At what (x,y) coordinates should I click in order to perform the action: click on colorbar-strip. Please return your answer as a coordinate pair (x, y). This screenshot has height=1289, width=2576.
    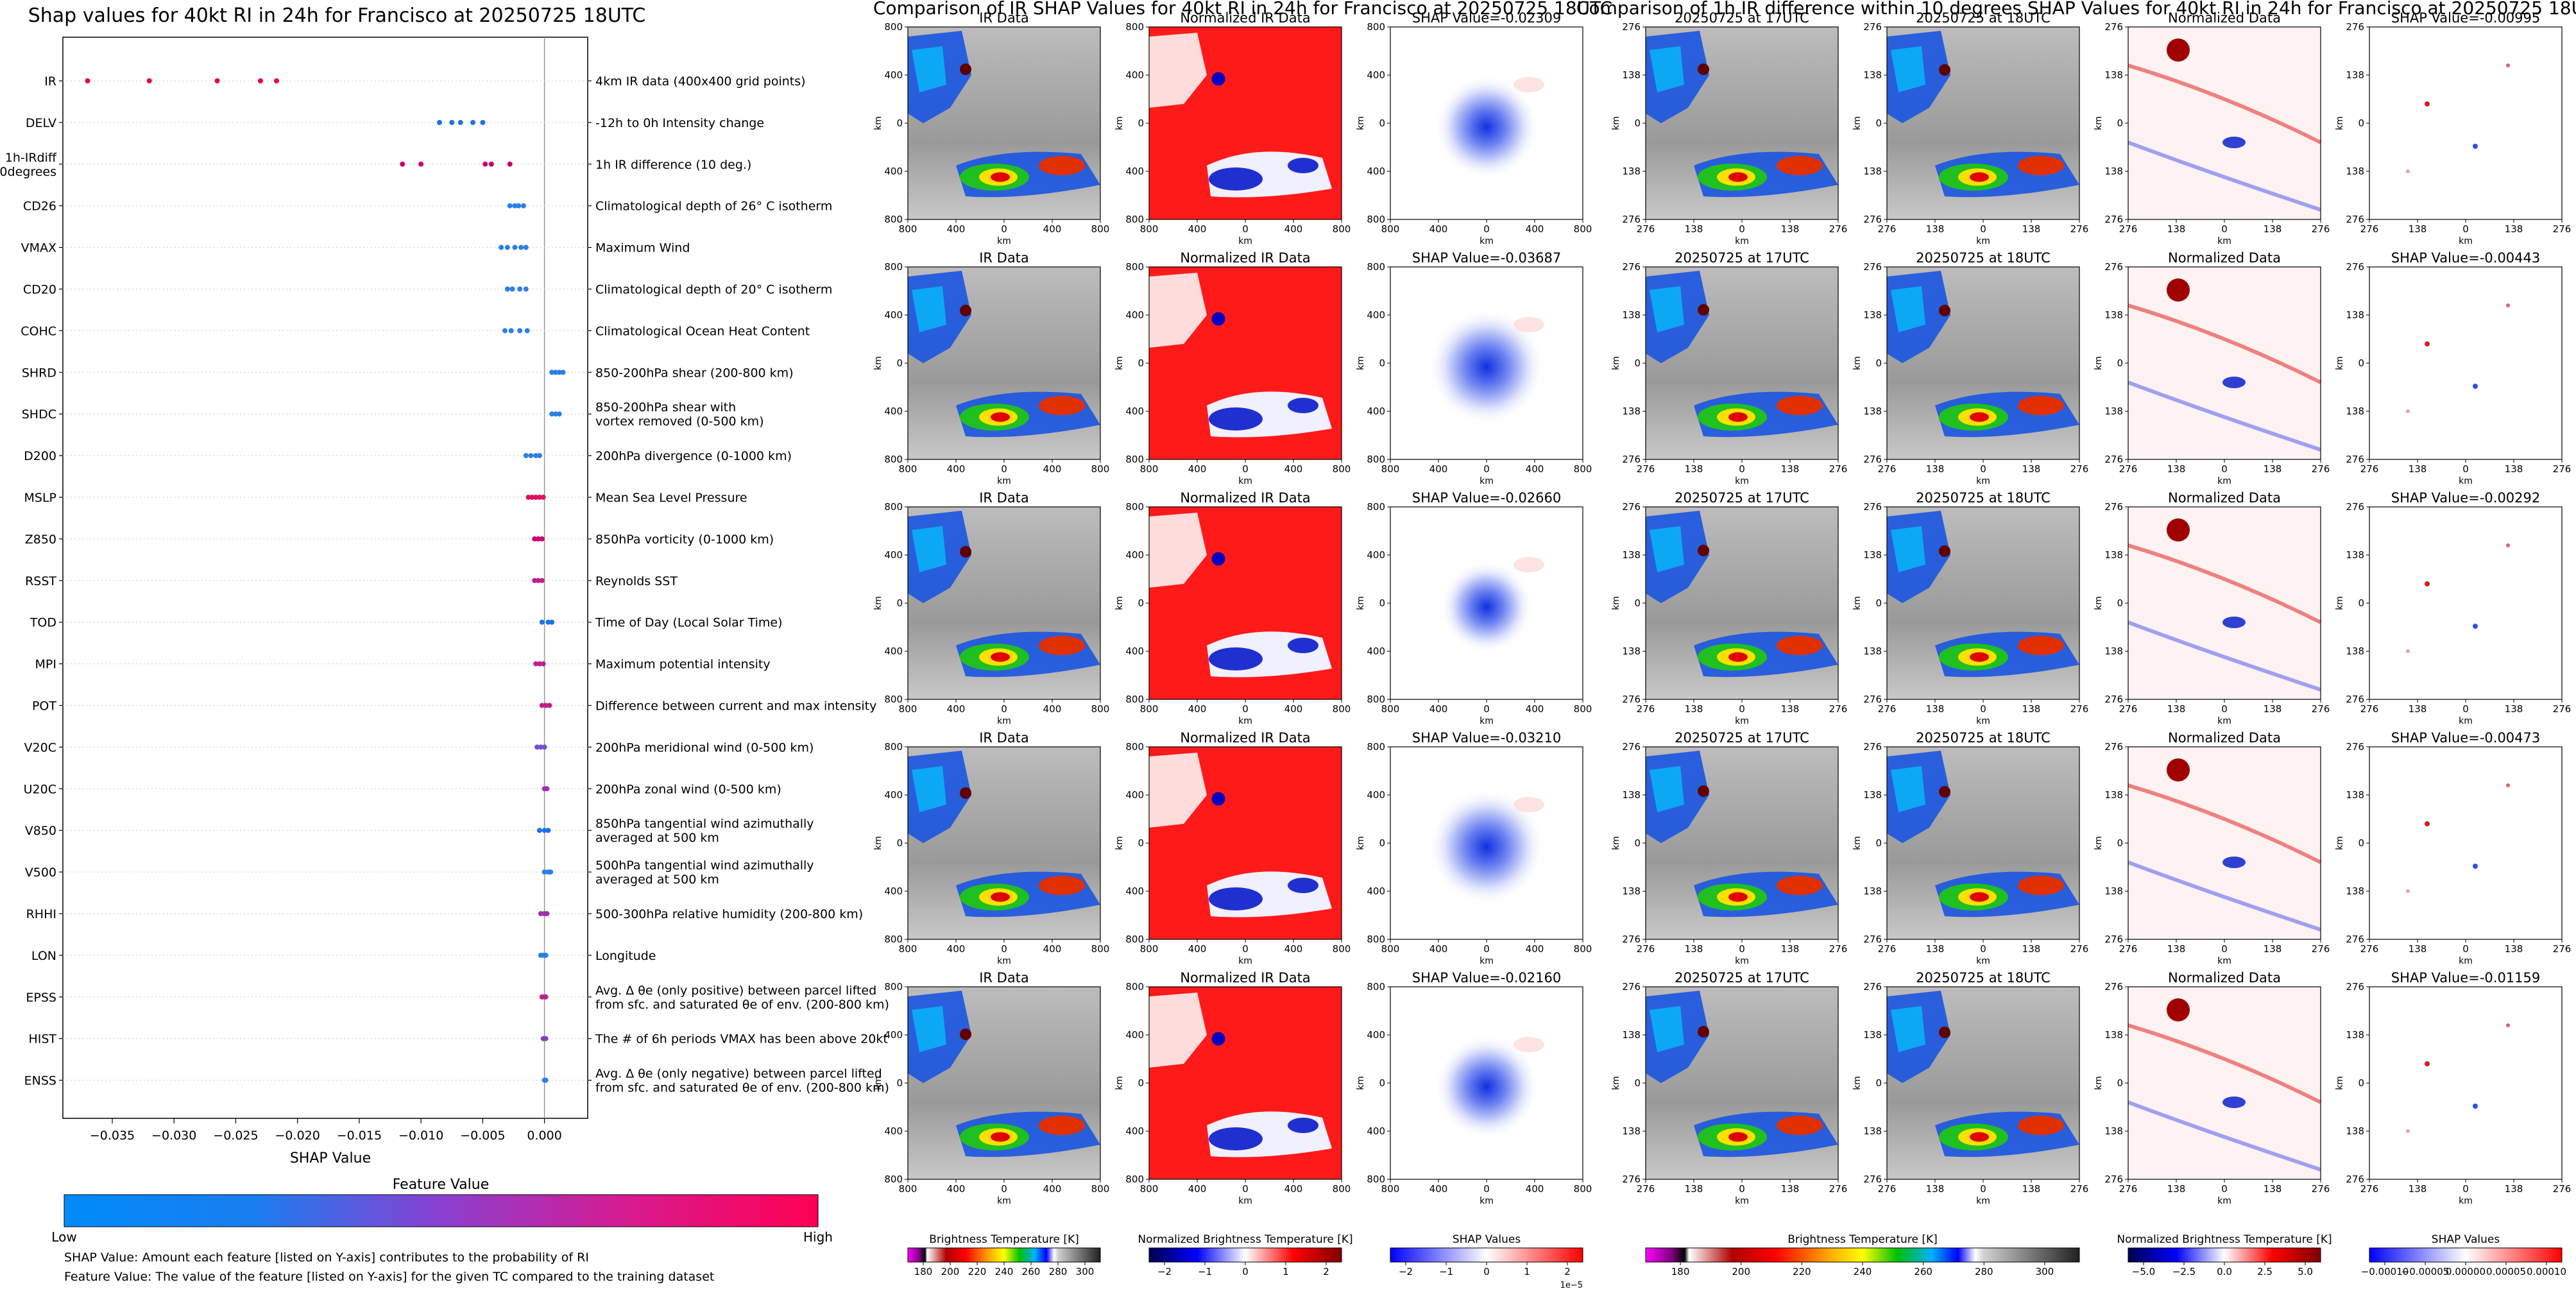
    Looking at the image, I should click on (2224, 1255).